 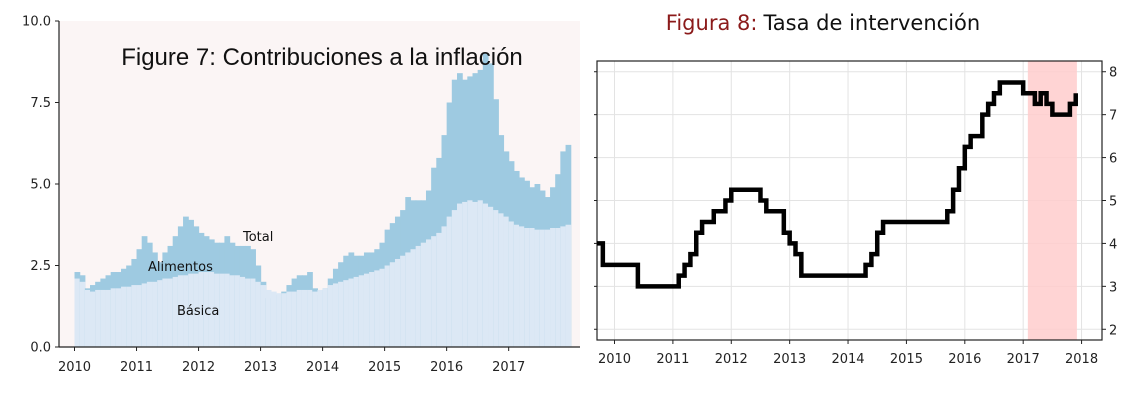 What do you see at coordinates (1113, 116) in the screenshot?
I see `y-tick-label: 7` at bounding box center [1113, 116].